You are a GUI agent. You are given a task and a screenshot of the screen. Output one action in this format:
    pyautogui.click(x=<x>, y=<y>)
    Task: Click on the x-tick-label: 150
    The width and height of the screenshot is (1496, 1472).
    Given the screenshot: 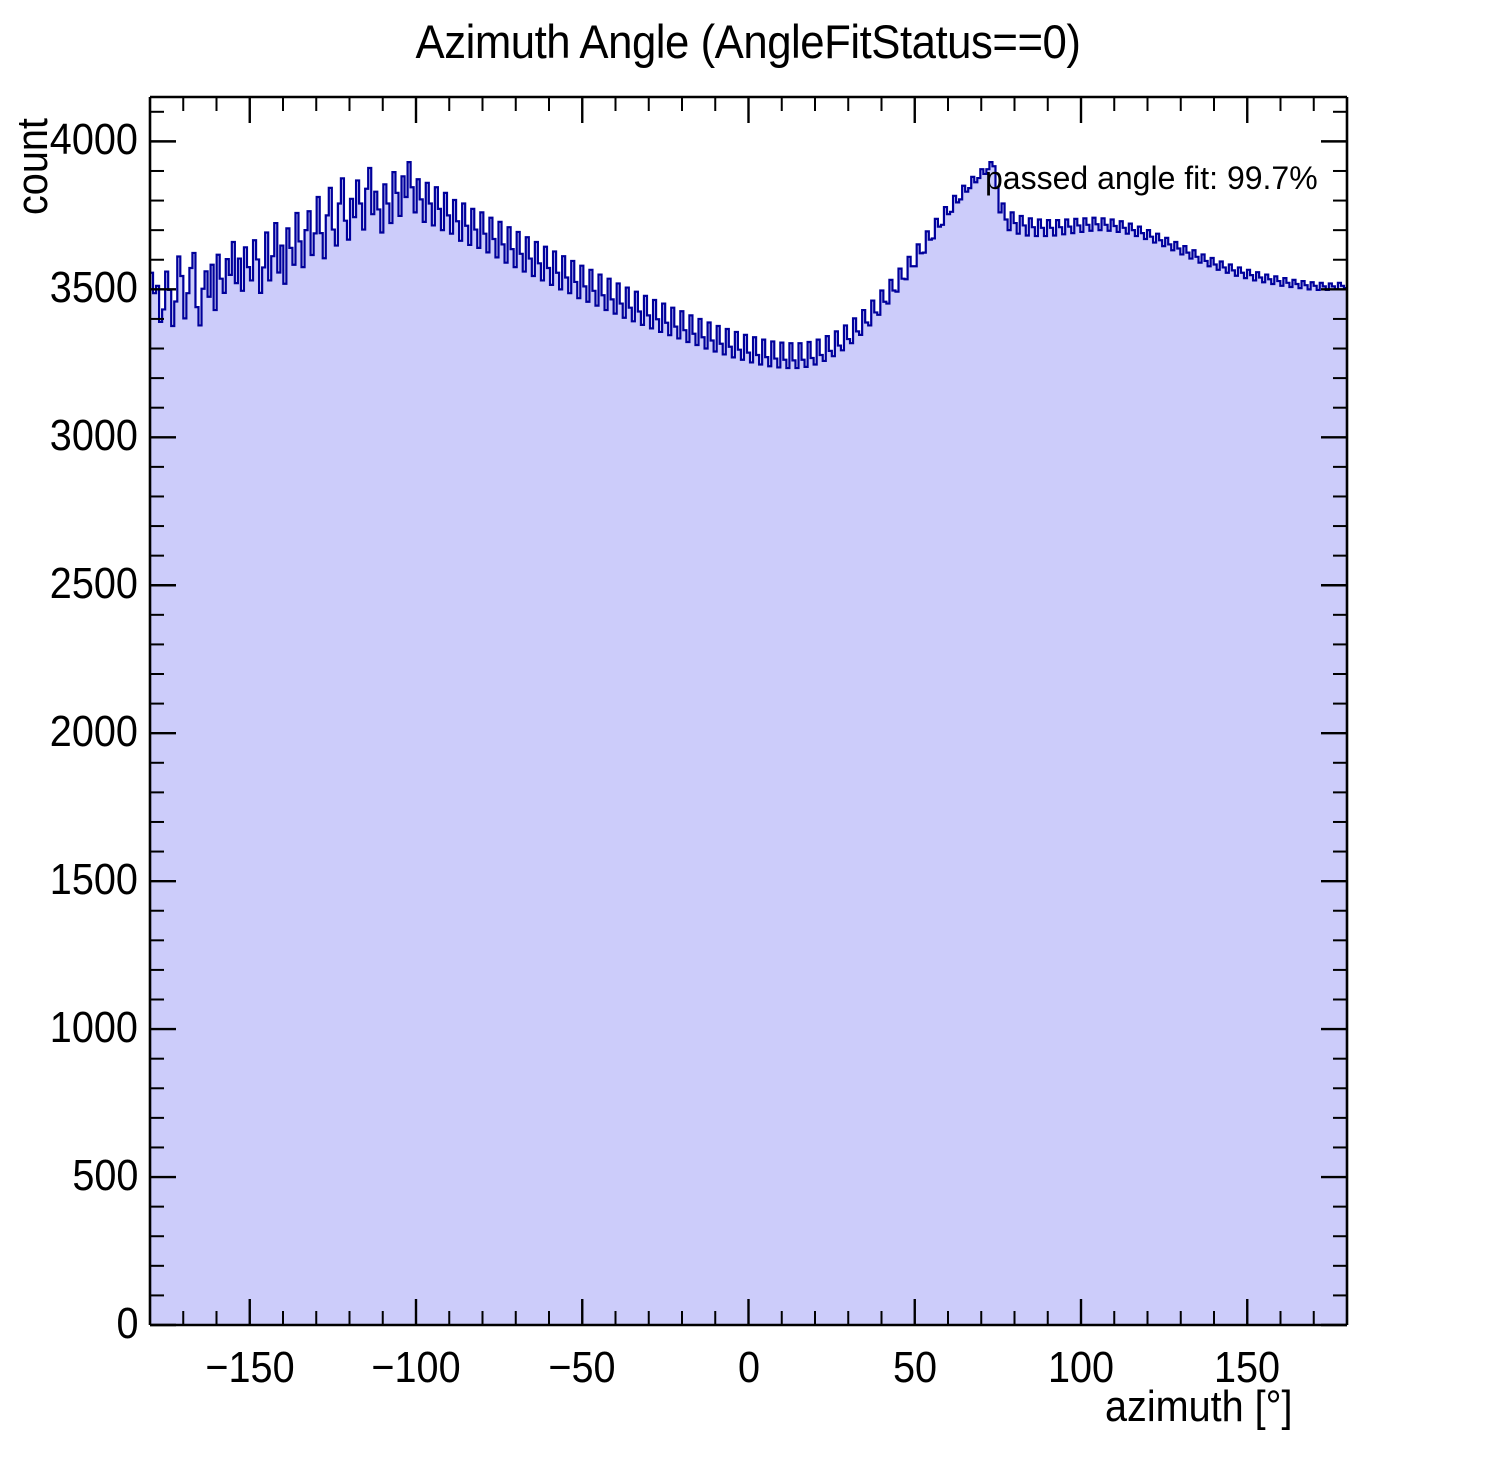 What is the action you would take?
    pyautogui.click(x=1247, y=1367)
    